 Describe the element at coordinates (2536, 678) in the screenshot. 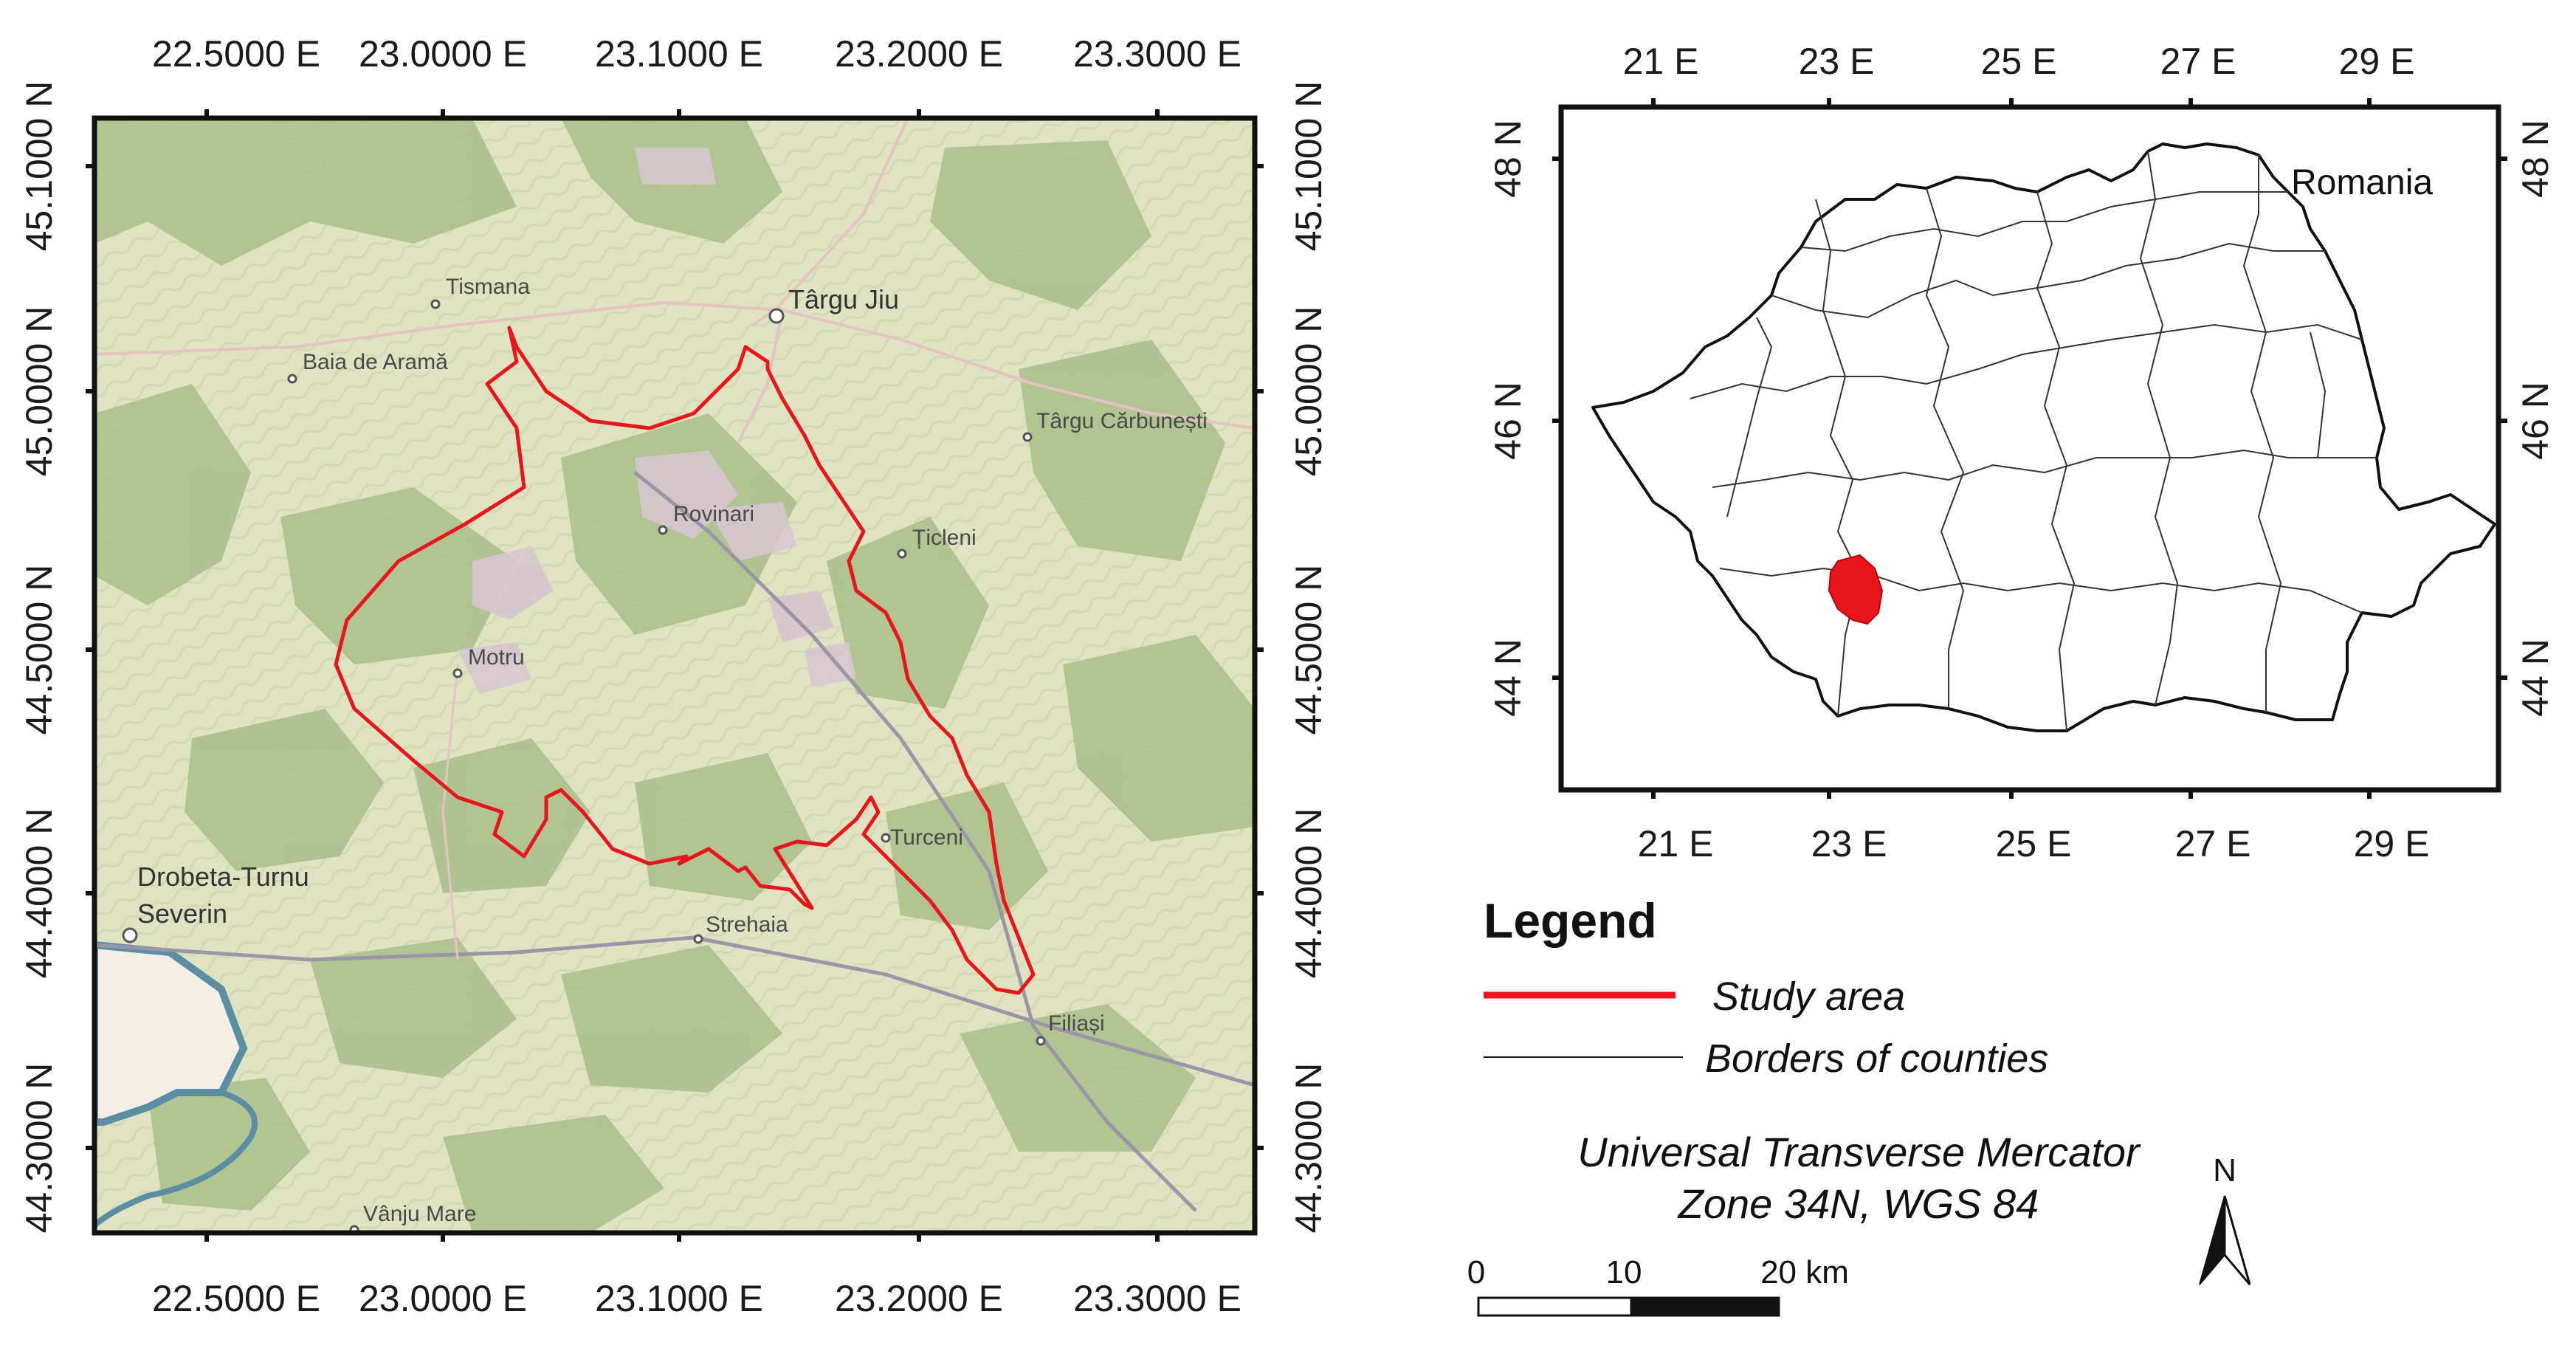

I see `loc-y-tick-right-3: 44 N` at that location.